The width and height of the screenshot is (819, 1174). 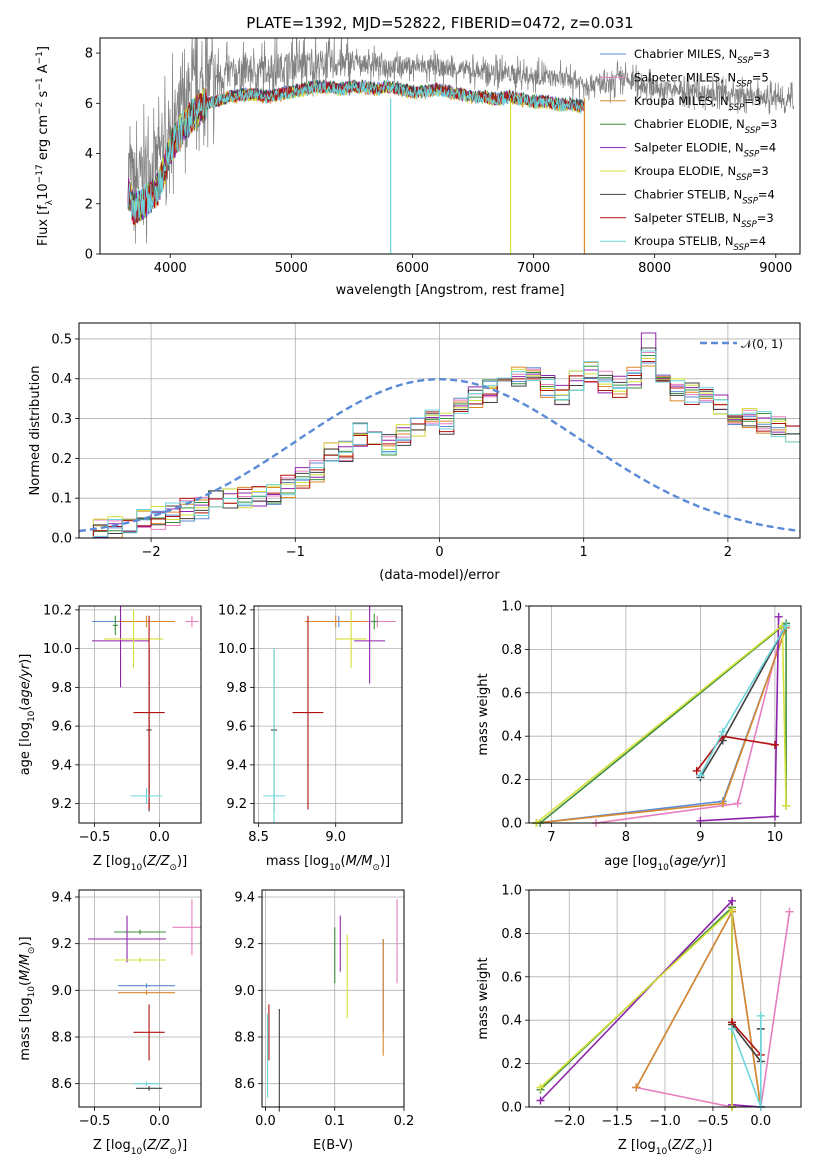 What do you see at coordinates (439, 444) in the screenshot?
I see `histogram-step` at bounding box center [439, 444].